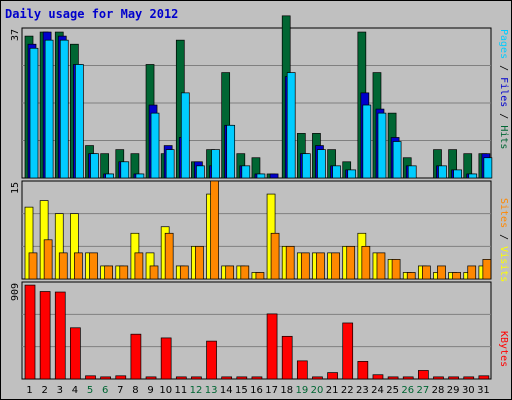 The image size is (512, 400). I want to click on legend-visits: Visits, so click(503, 264).